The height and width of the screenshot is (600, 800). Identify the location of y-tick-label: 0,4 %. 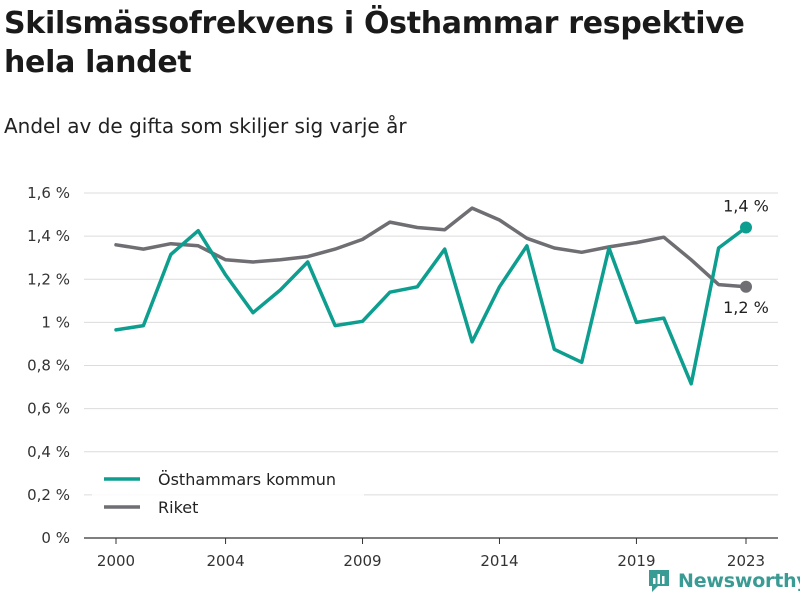
(48, 452).